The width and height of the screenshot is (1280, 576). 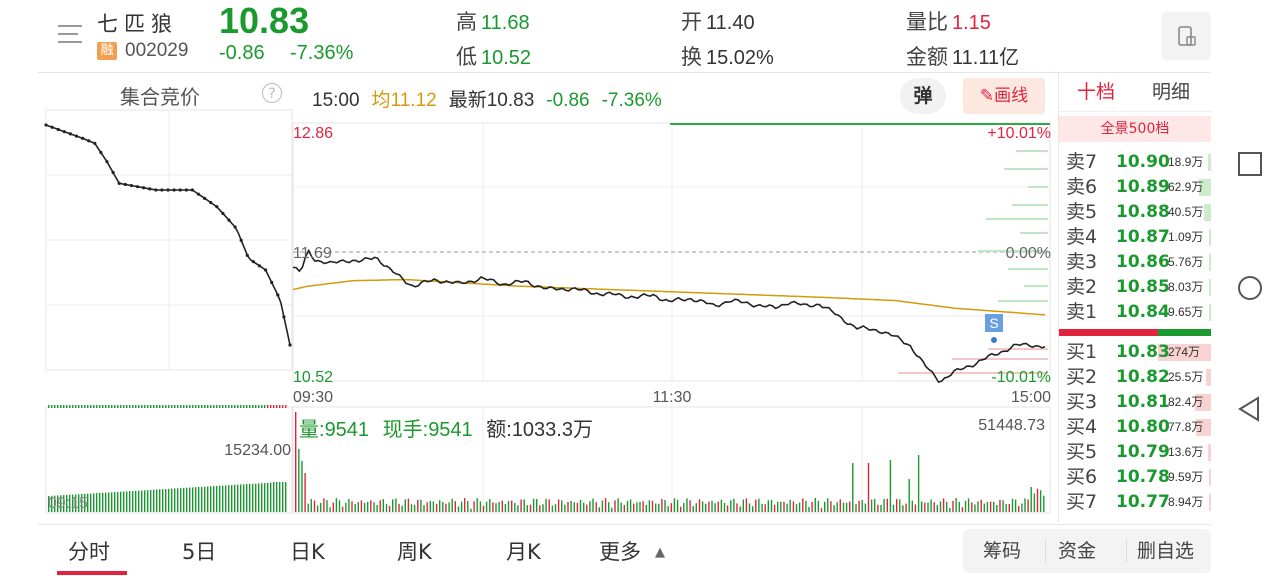 I want to click on home-icon, so click(x=1250, y=288).